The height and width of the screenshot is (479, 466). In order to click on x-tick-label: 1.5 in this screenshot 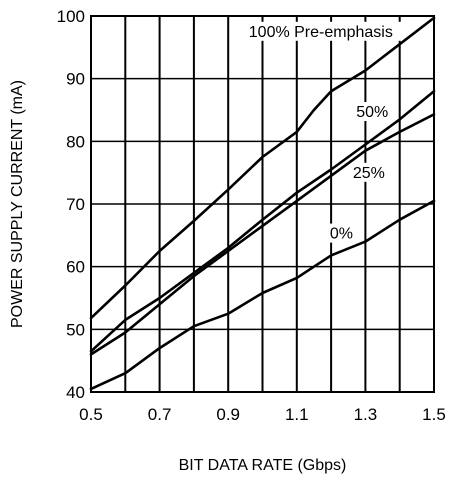, I will do `click(434, 414)`.